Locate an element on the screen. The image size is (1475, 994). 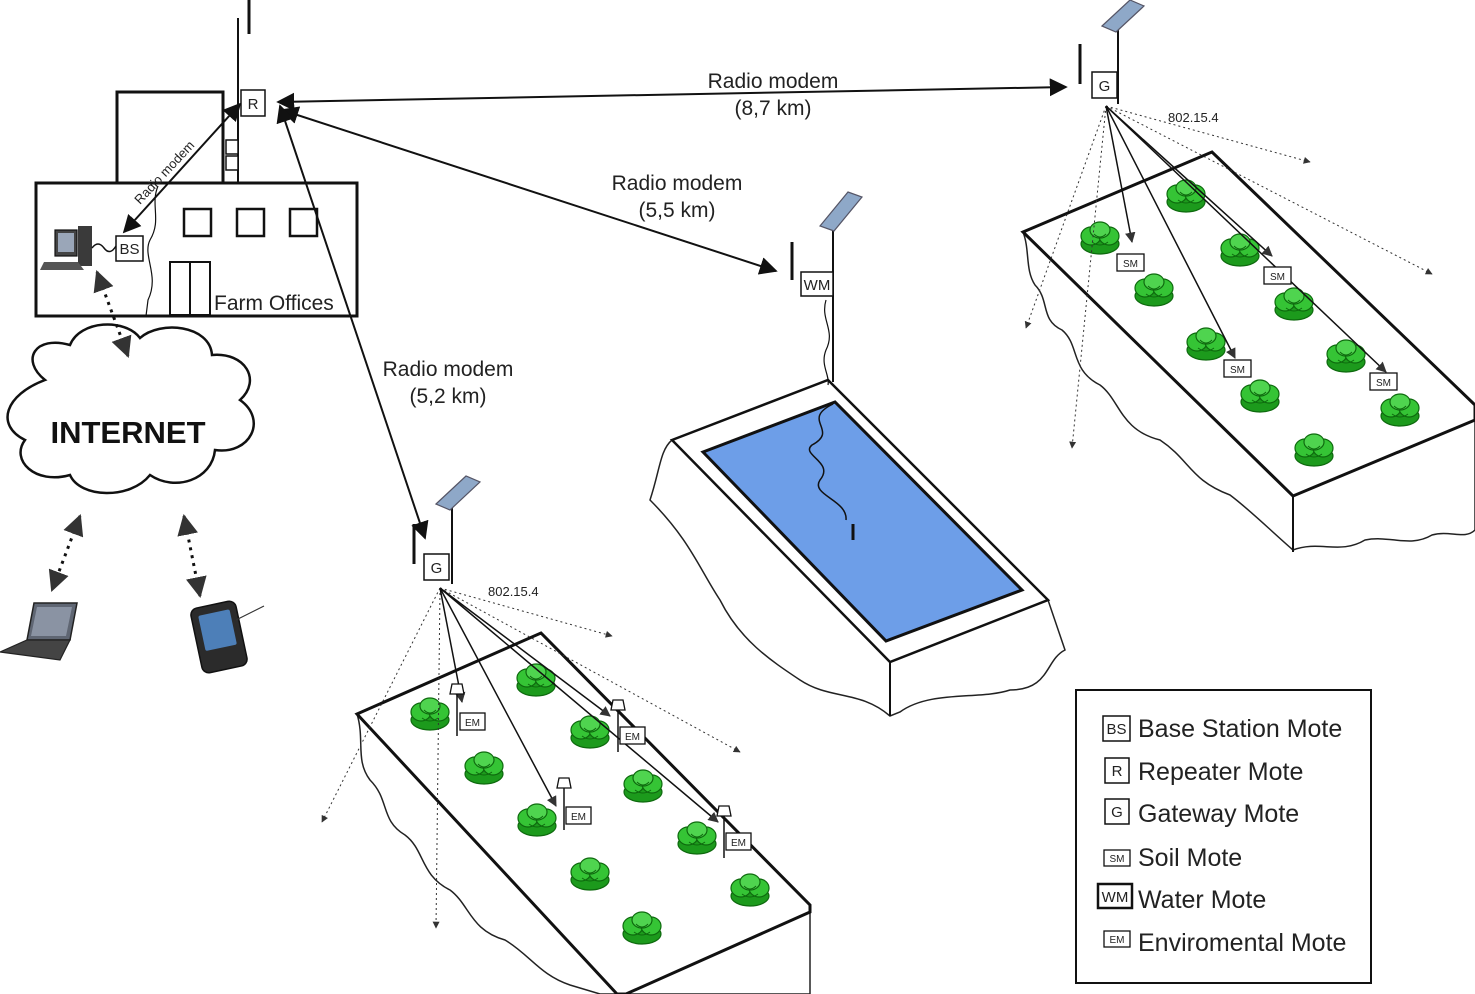
radio-link-east-distance: (8,7 km) is located at coordinates (772, 108).